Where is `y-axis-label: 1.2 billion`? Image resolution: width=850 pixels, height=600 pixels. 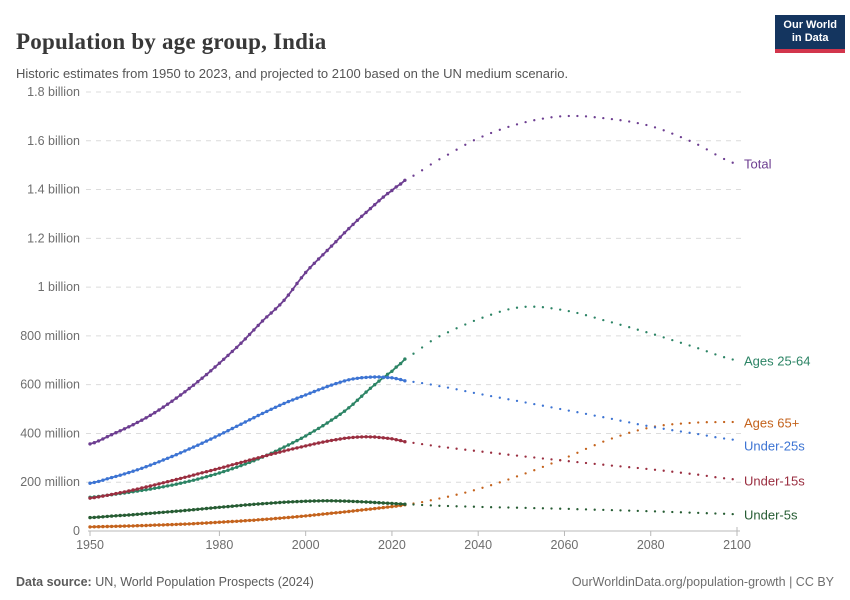
y-axis-label: 1.2 billion is located at coordinates (53, 238).